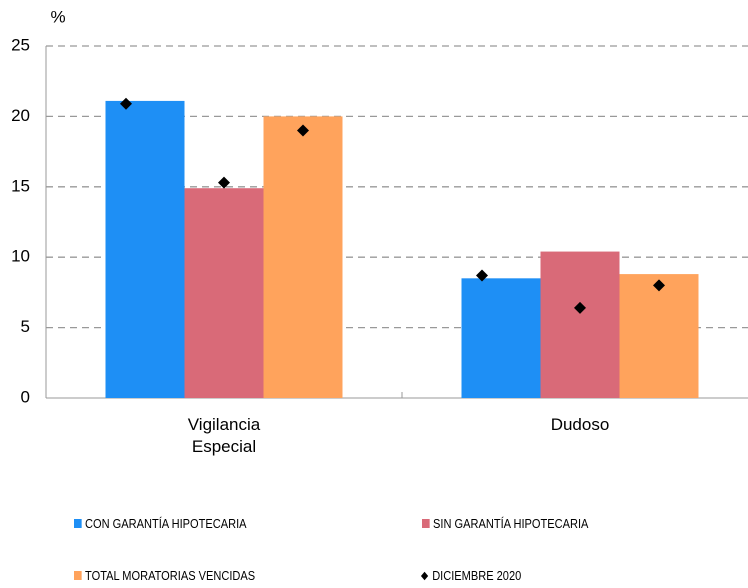 This screenshot has height=588, width=748. I want to click on y-tick-label: 20, so click(20, 115).